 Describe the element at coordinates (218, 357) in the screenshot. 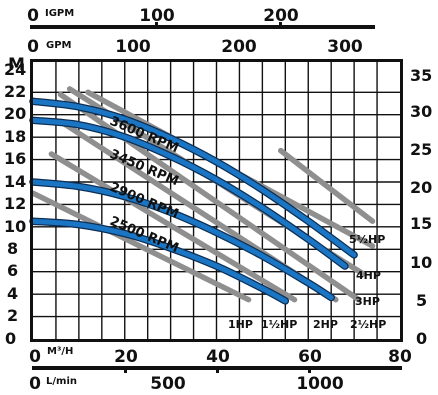

I see `m3h-tick: 40` at that location.